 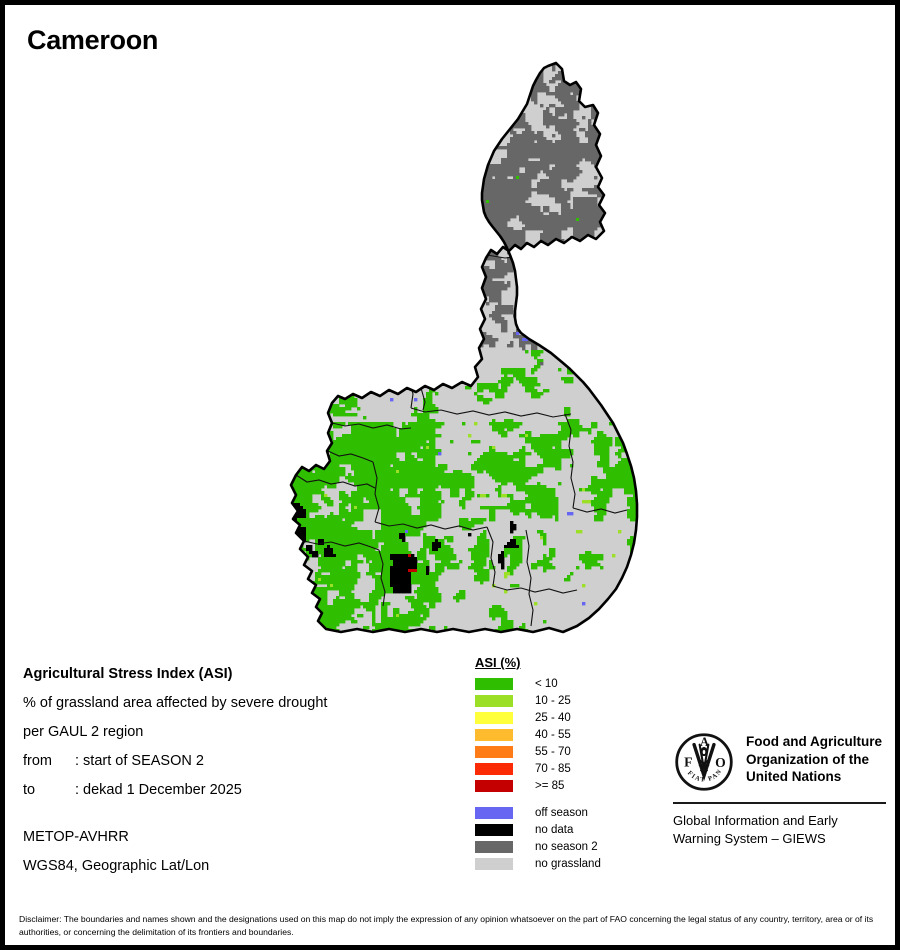 I want to click on legend-label: < 10, so click(x=546, y=683).